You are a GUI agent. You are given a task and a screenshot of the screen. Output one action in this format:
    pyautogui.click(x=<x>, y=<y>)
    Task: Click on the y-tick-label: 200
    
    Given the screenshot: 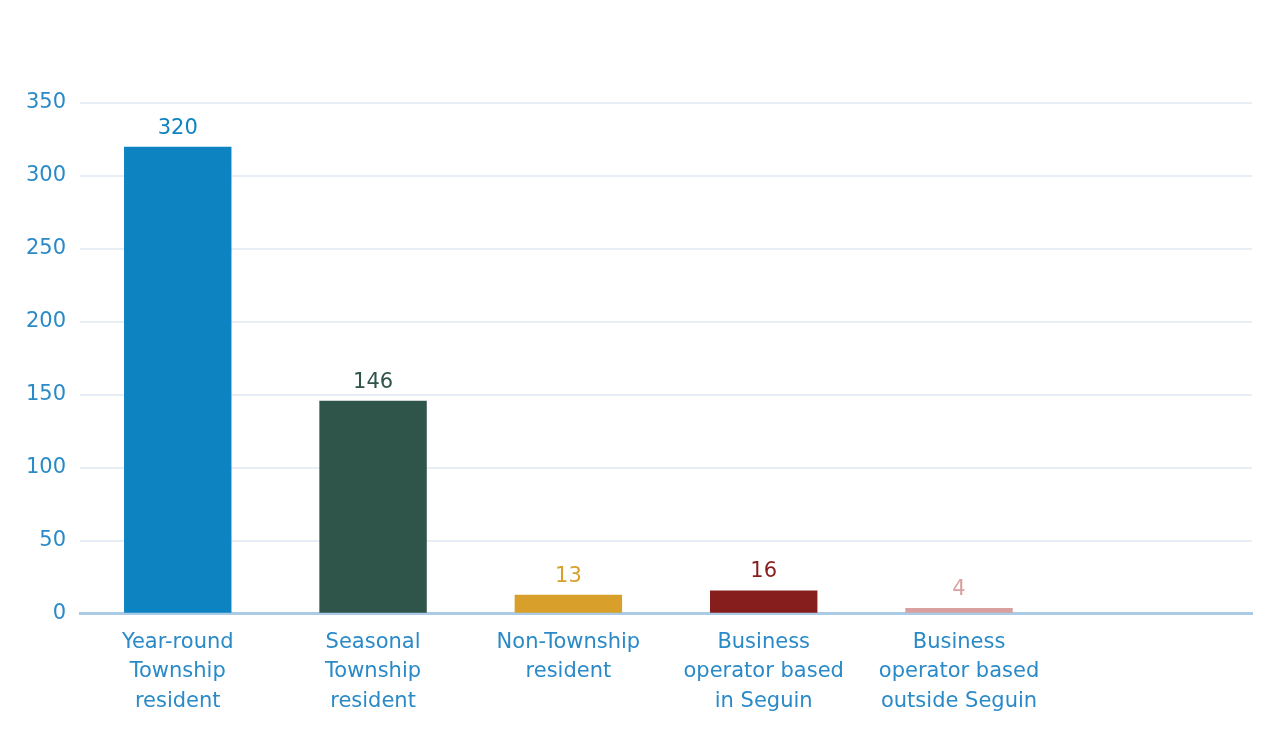 What is the action you would take?
    pyautogui.click(x=46, y=320)
    